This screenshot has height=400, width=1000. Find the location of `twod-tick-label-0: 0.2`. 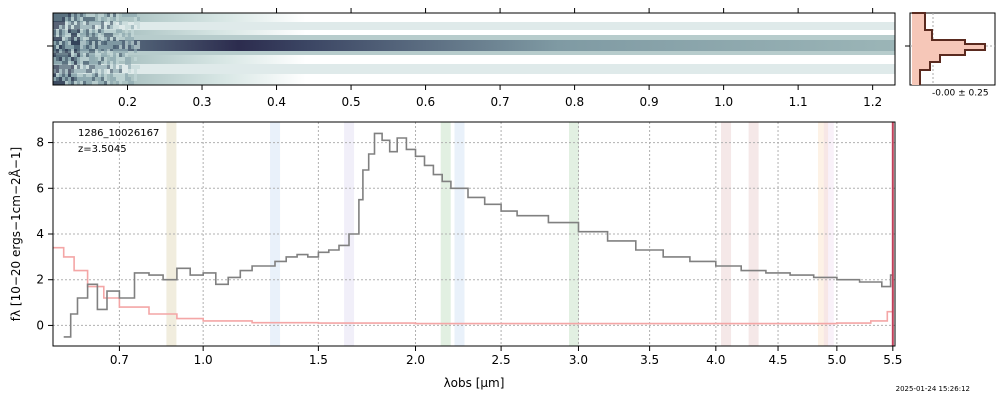

twod-tick-label-0: 0.2 is located at coordinates (127, 102).